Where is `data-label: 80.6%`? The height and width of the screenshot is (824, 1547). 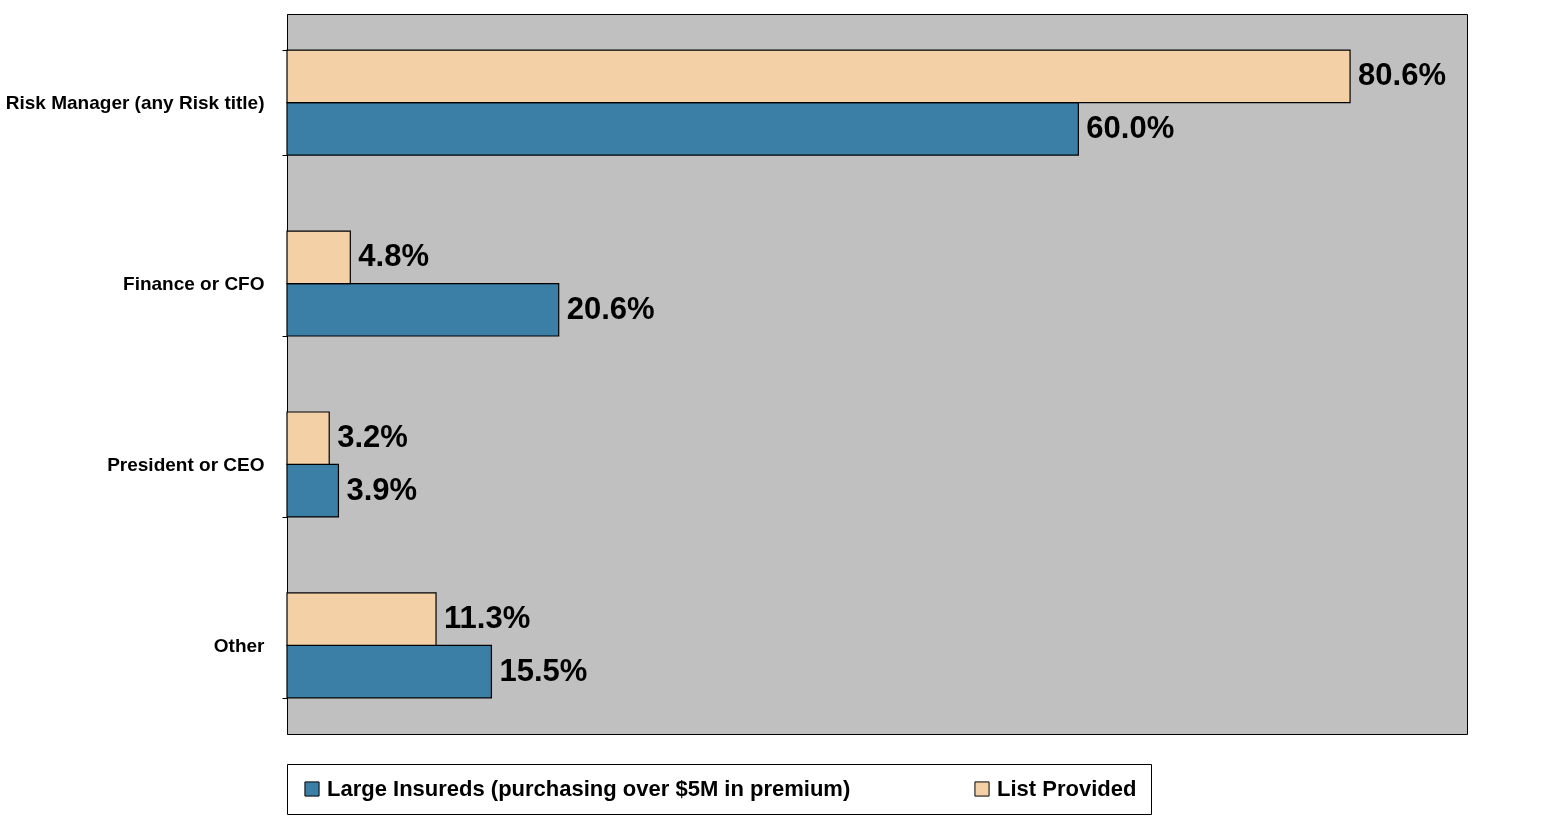 data-label: 80.6% is located at coordinates (1402, 75).